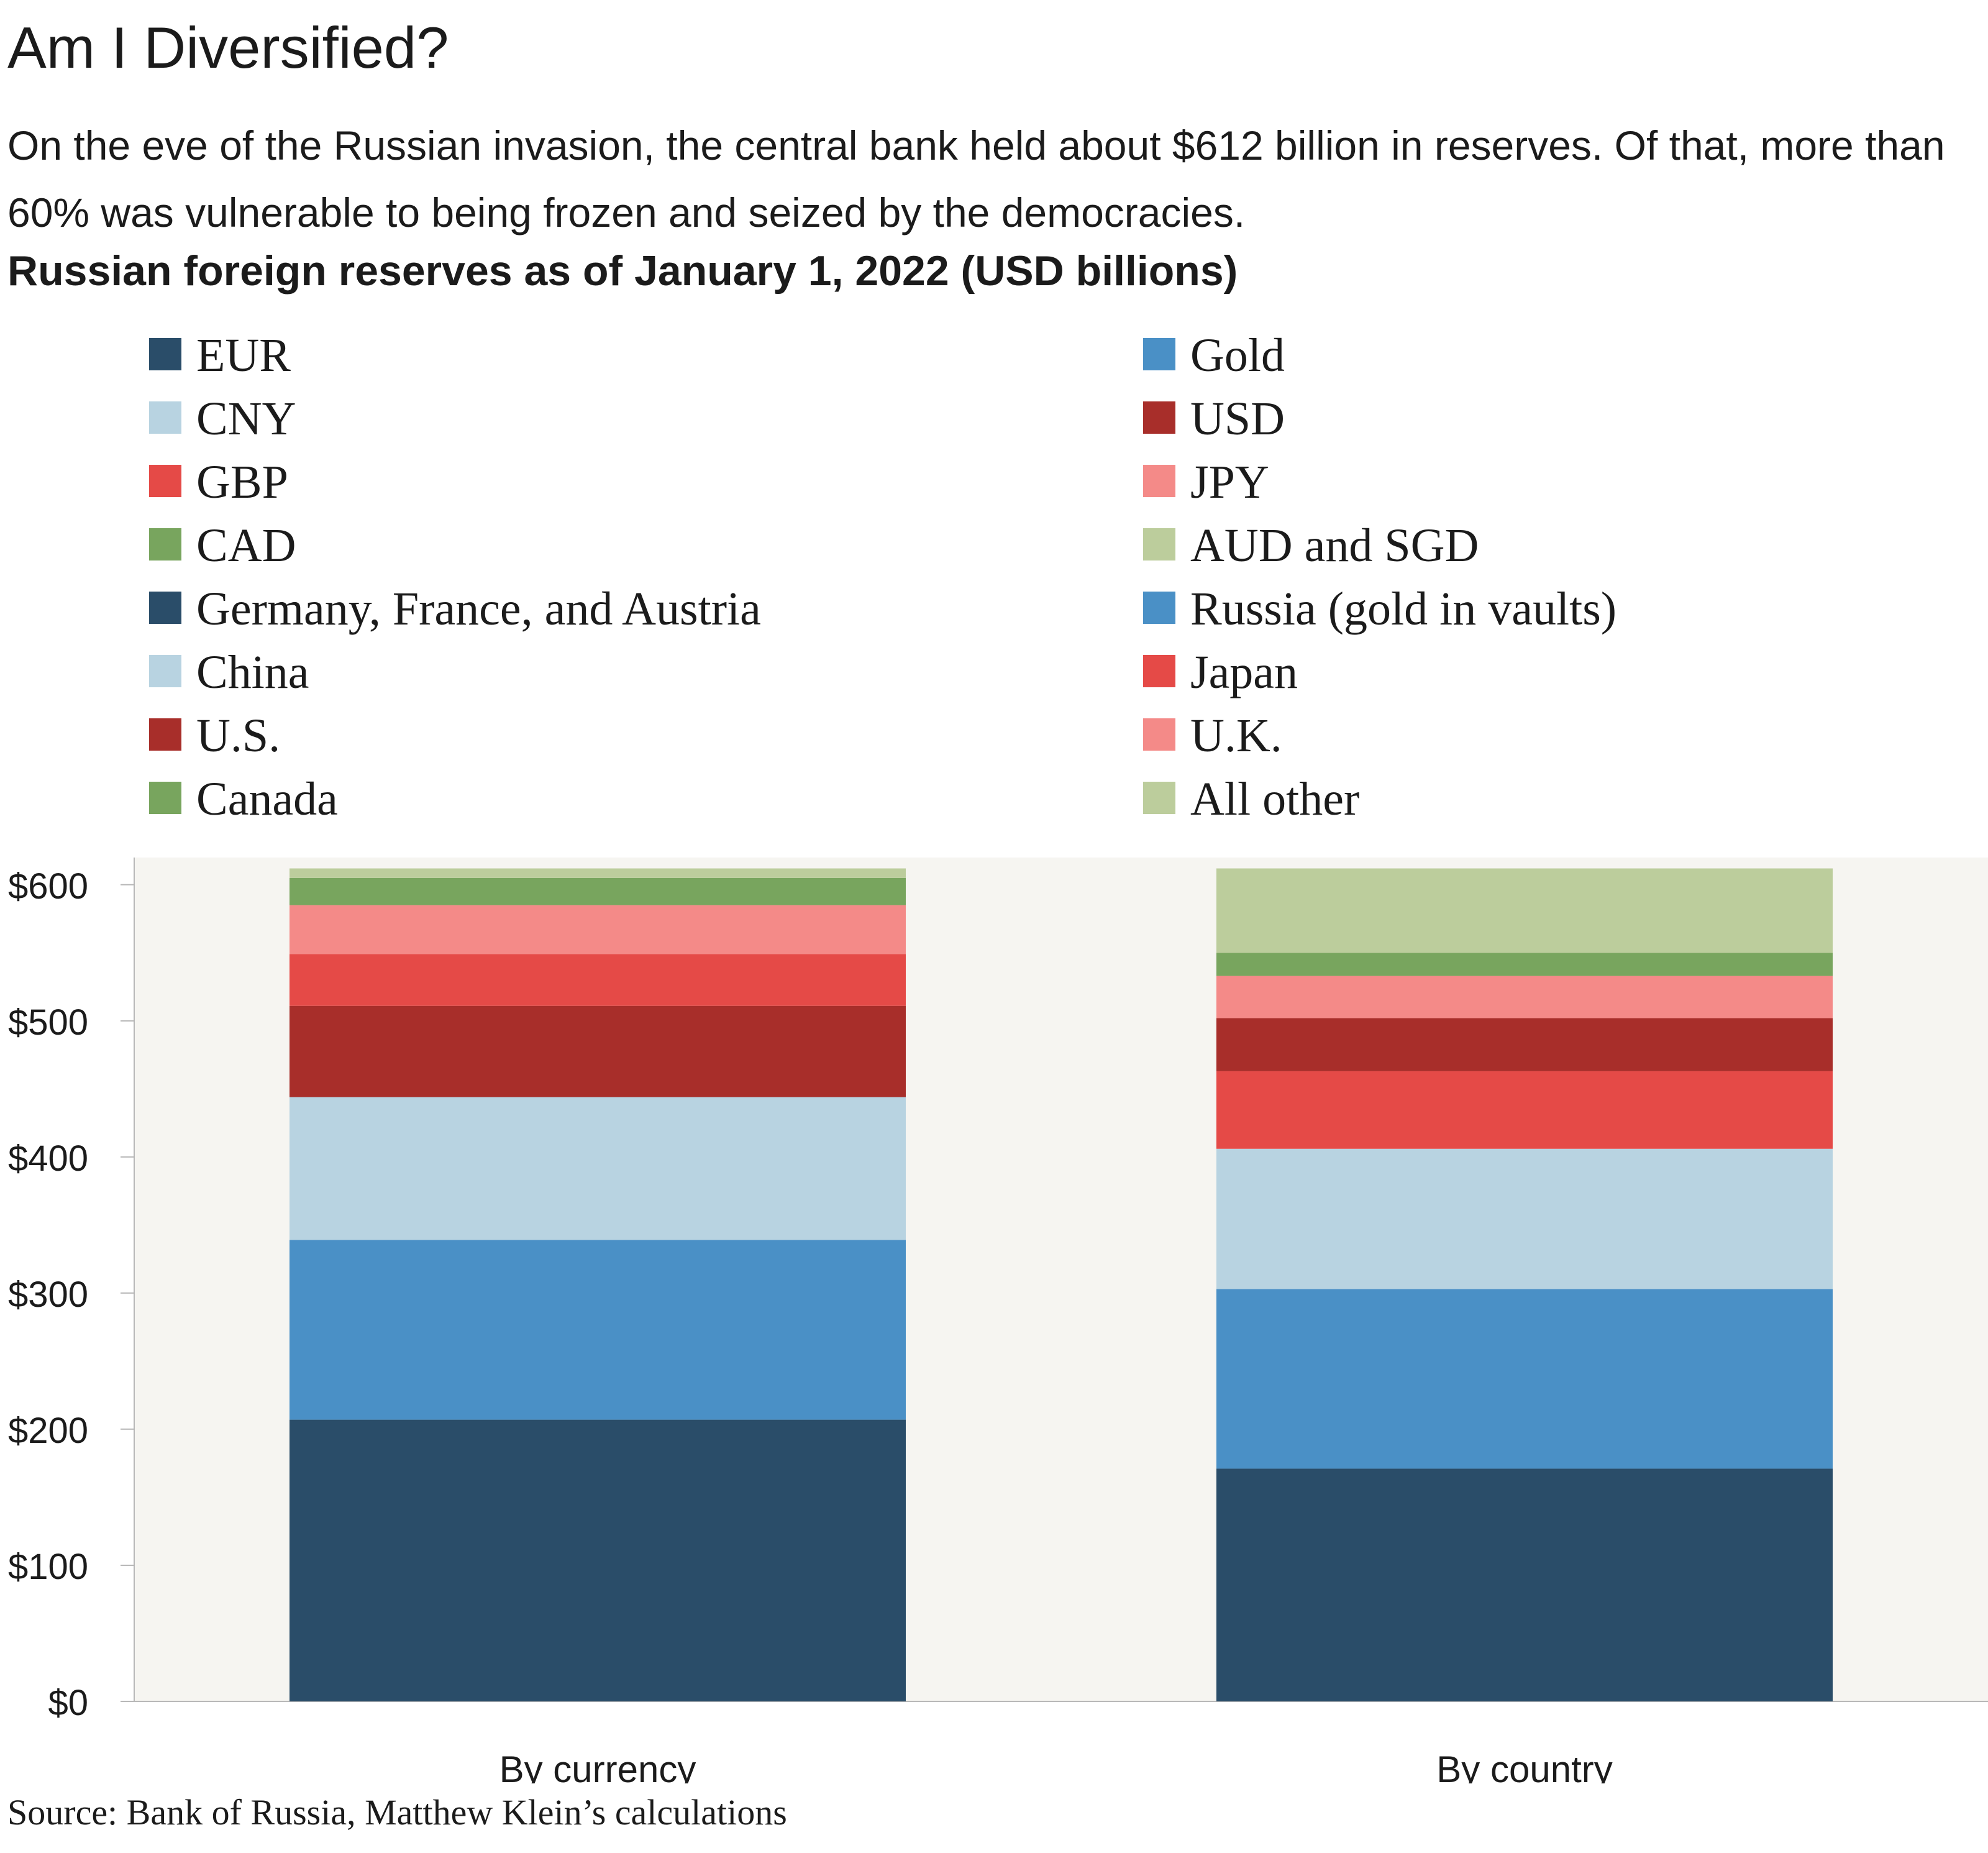 The height and width of the screenshot is (1853, 1988). Describe the element at coordinates (597, 1766) in the screenshot. I see `x-category-label: By currency` at that location.